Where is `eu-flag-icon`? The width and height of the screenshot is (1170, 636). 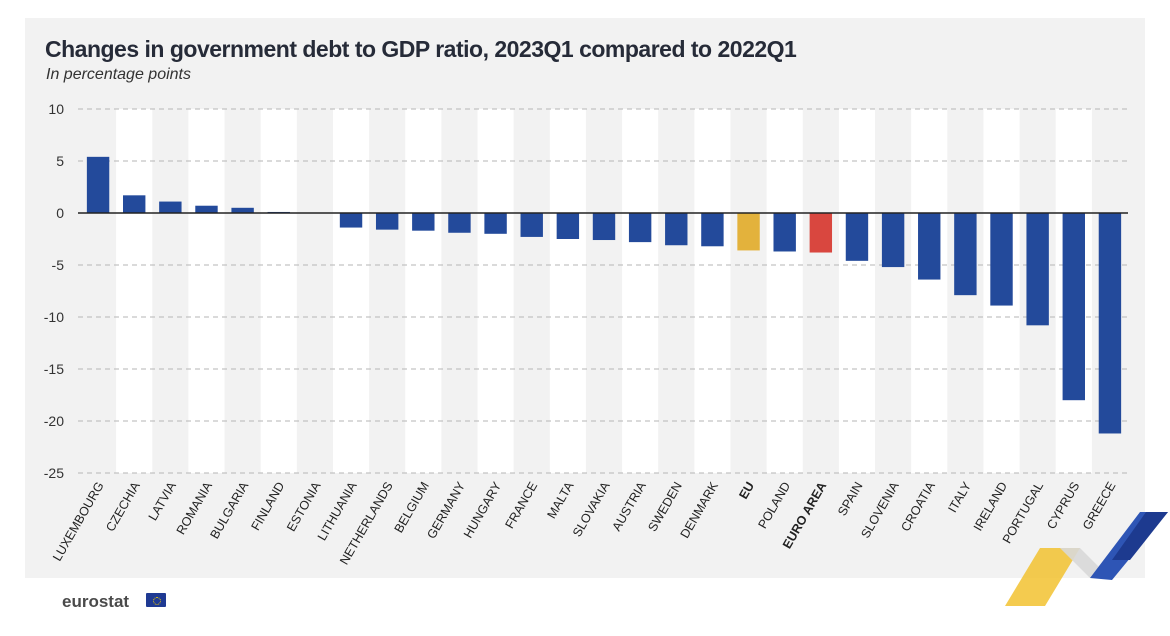
eu-flag-icon is located at coordinates (156, 600).